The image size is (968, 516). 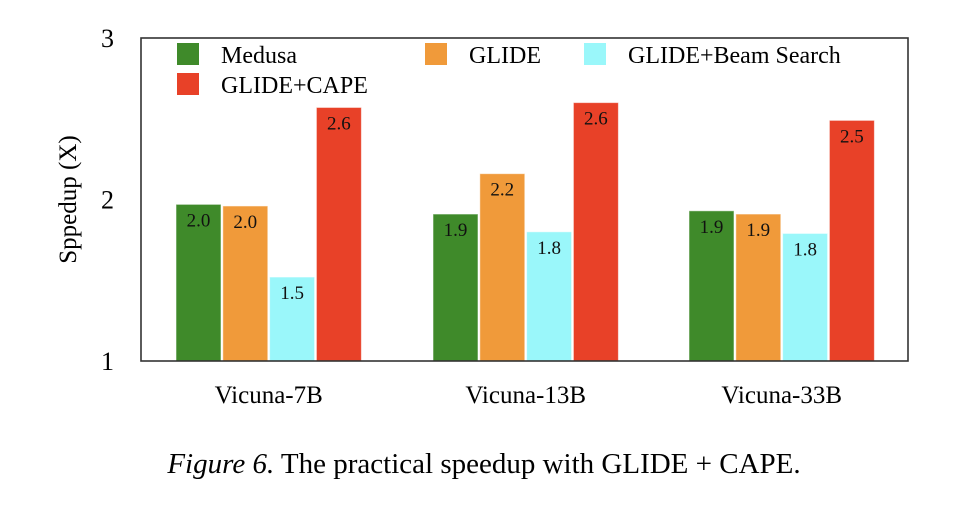 I want to click on caption-method-cape: CAPE, so click(x=756, y=464).